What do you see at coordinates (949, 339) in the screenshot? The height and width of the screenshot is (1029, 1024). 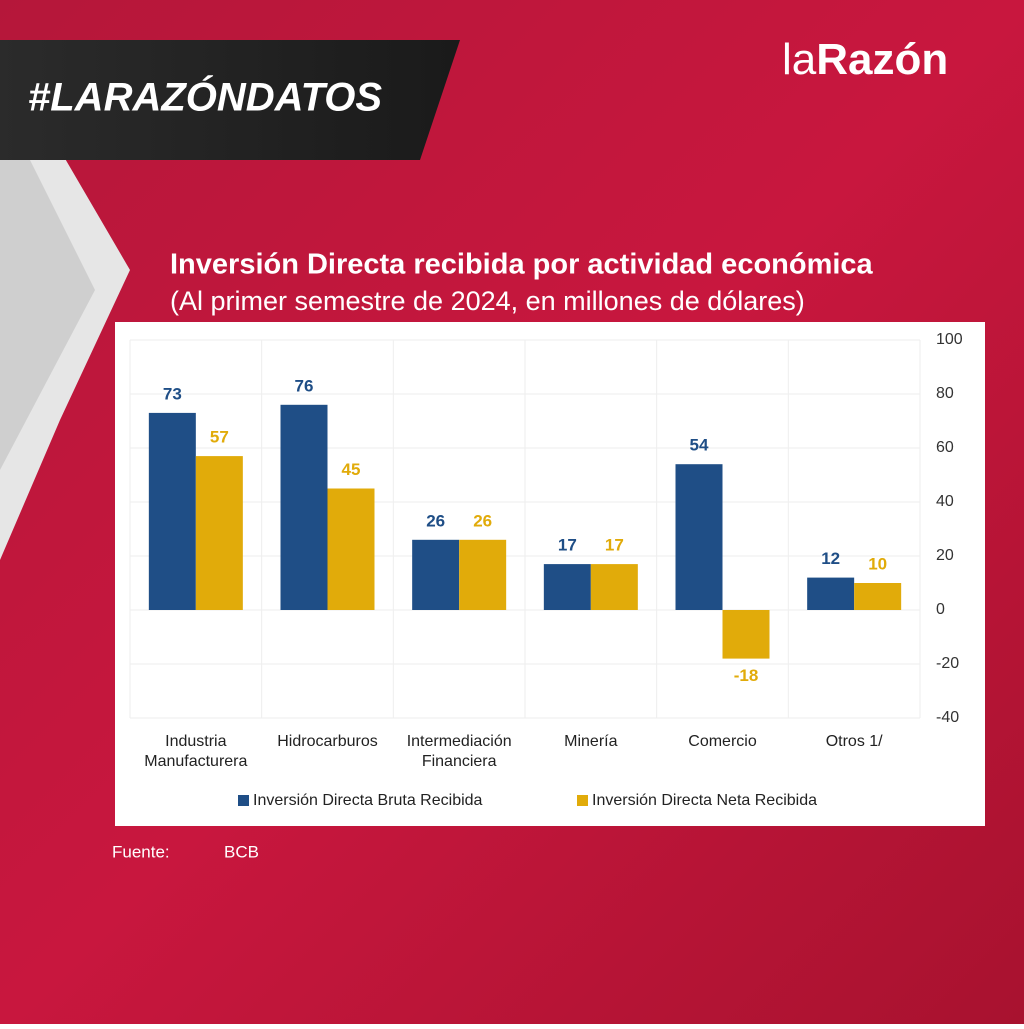 I see `y-tick-label: 100` at bounding box center [949, 339].